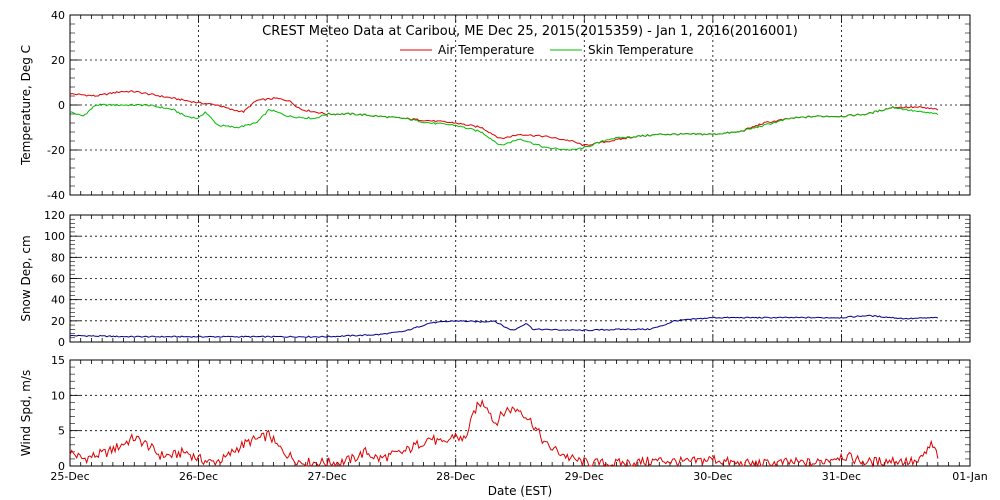 Image resolution: width=1000 pixels, height=500 pixels. What do you see at coordinates (54, 236) in the screenshot?
I see `snow-ytick-label: 100` at bounding box center [54, 236].